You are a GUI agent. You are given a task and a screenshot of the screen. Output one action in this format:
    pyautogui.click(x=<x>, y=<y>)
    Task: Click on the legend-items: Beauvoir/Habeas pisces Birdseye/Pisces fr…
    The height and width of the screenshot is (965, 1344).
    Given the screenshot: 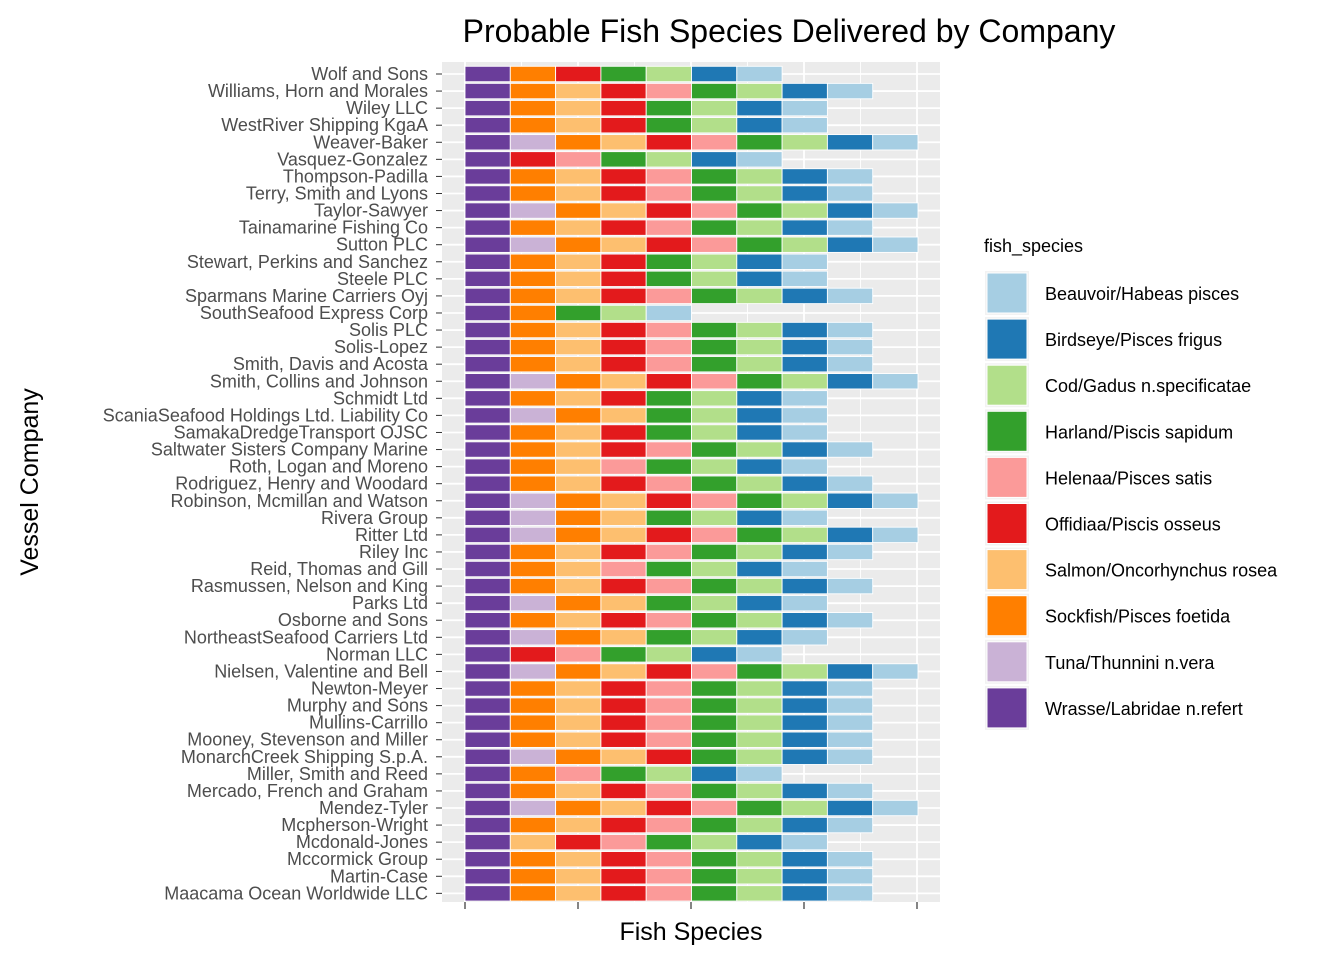 What is the action you would take?
    pyautogui.click(x=1131, y=500)
    